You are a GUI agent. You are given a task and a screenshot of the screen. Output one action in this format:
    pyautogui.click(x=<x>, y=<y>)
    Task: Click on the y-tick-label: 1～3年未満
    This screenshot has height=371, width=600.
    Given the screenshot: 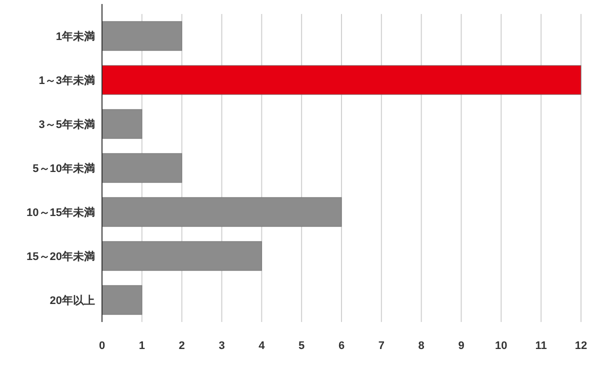 What is the action you would take?
    pyautogui.click(x=66, y=80)
    